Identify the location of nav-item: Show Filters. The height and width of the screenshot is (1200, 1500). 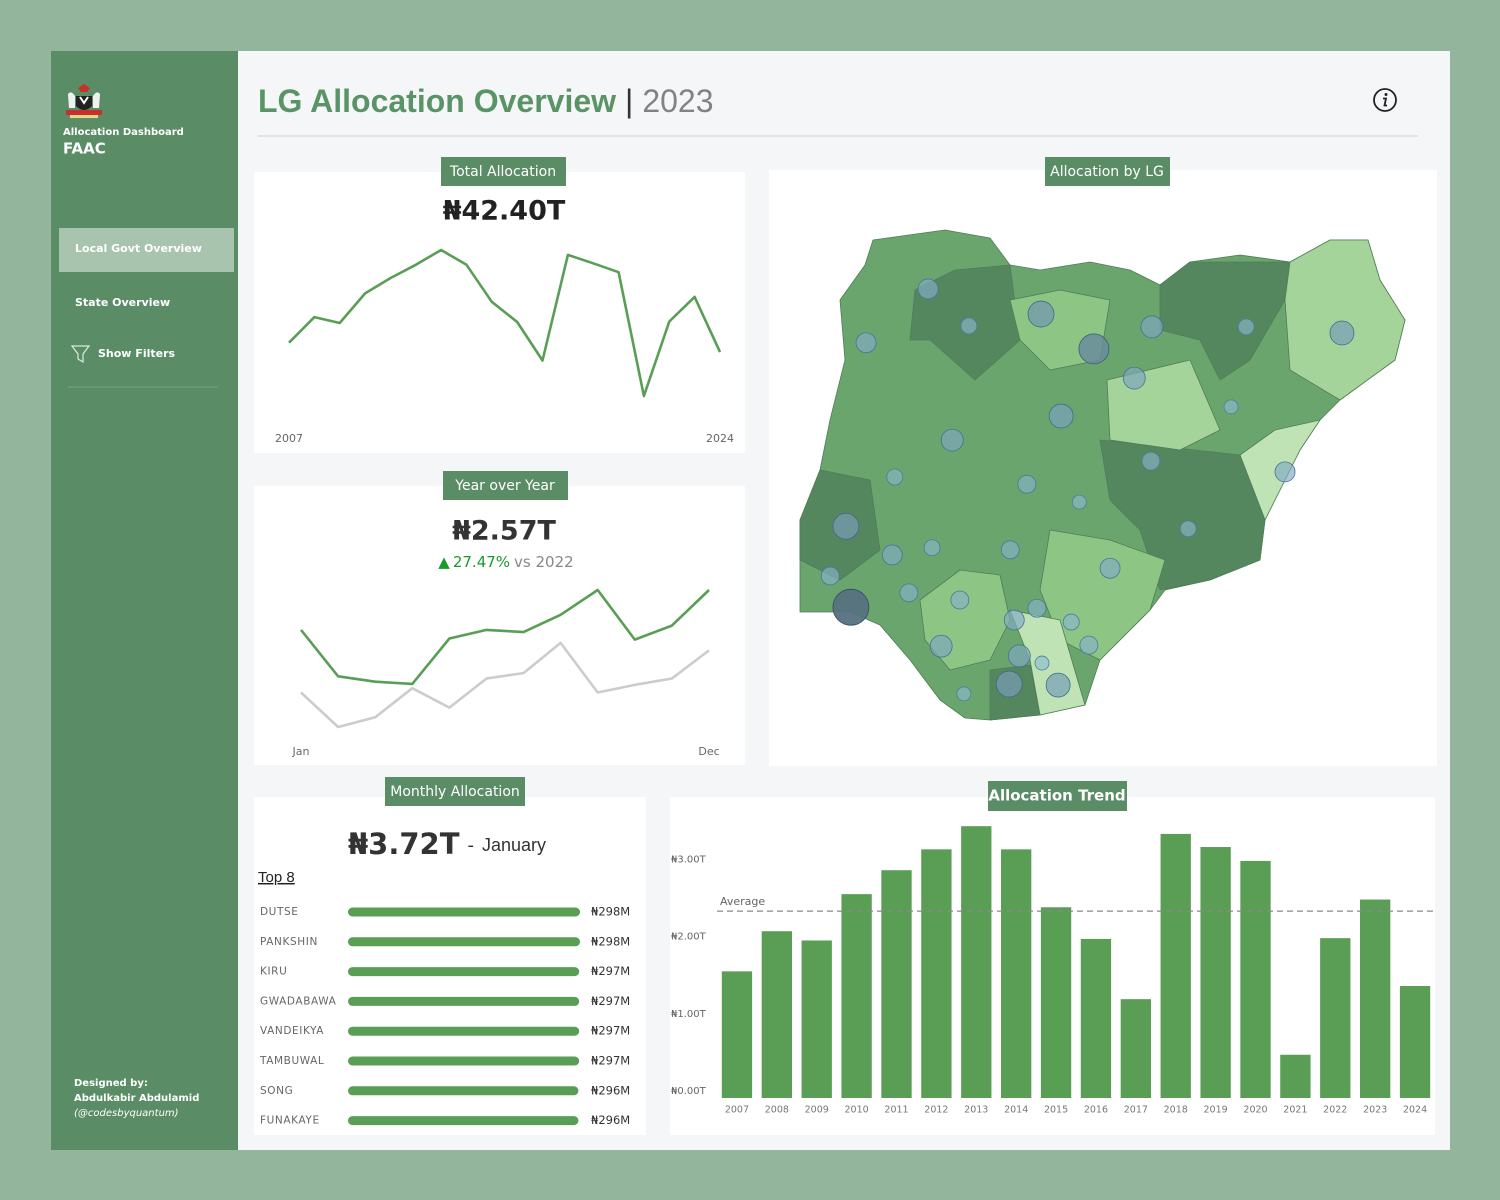
(137, 353).